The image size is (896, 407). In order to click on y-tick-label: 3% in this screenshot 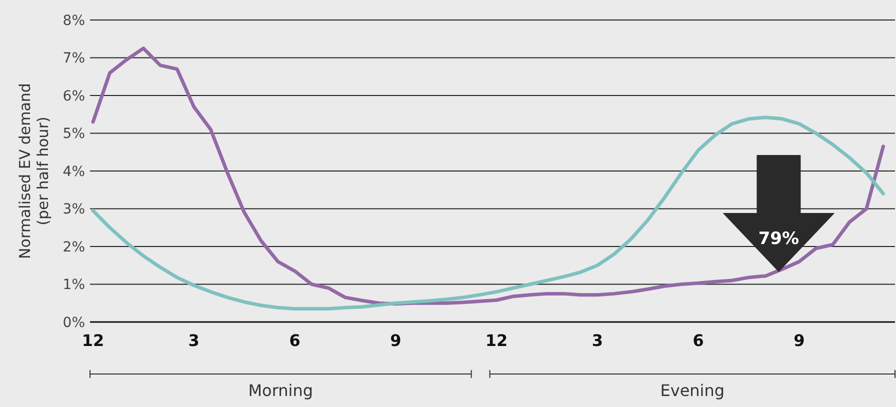, I will do `click(73, 210)`.